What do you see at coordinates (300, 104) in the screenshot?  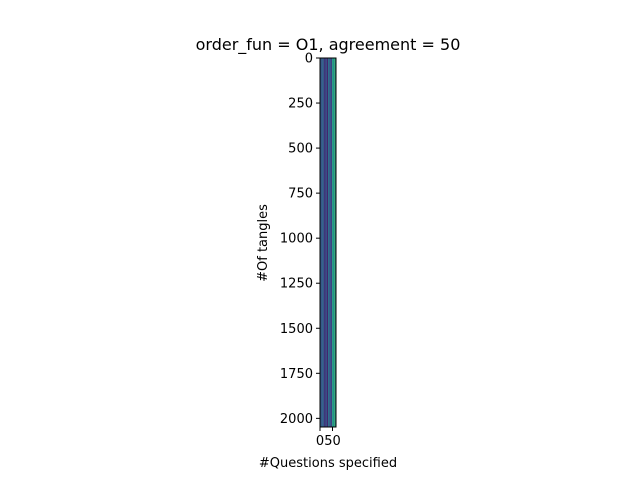 I see `y-tick-label: 250` at bounding box center [300, 104].